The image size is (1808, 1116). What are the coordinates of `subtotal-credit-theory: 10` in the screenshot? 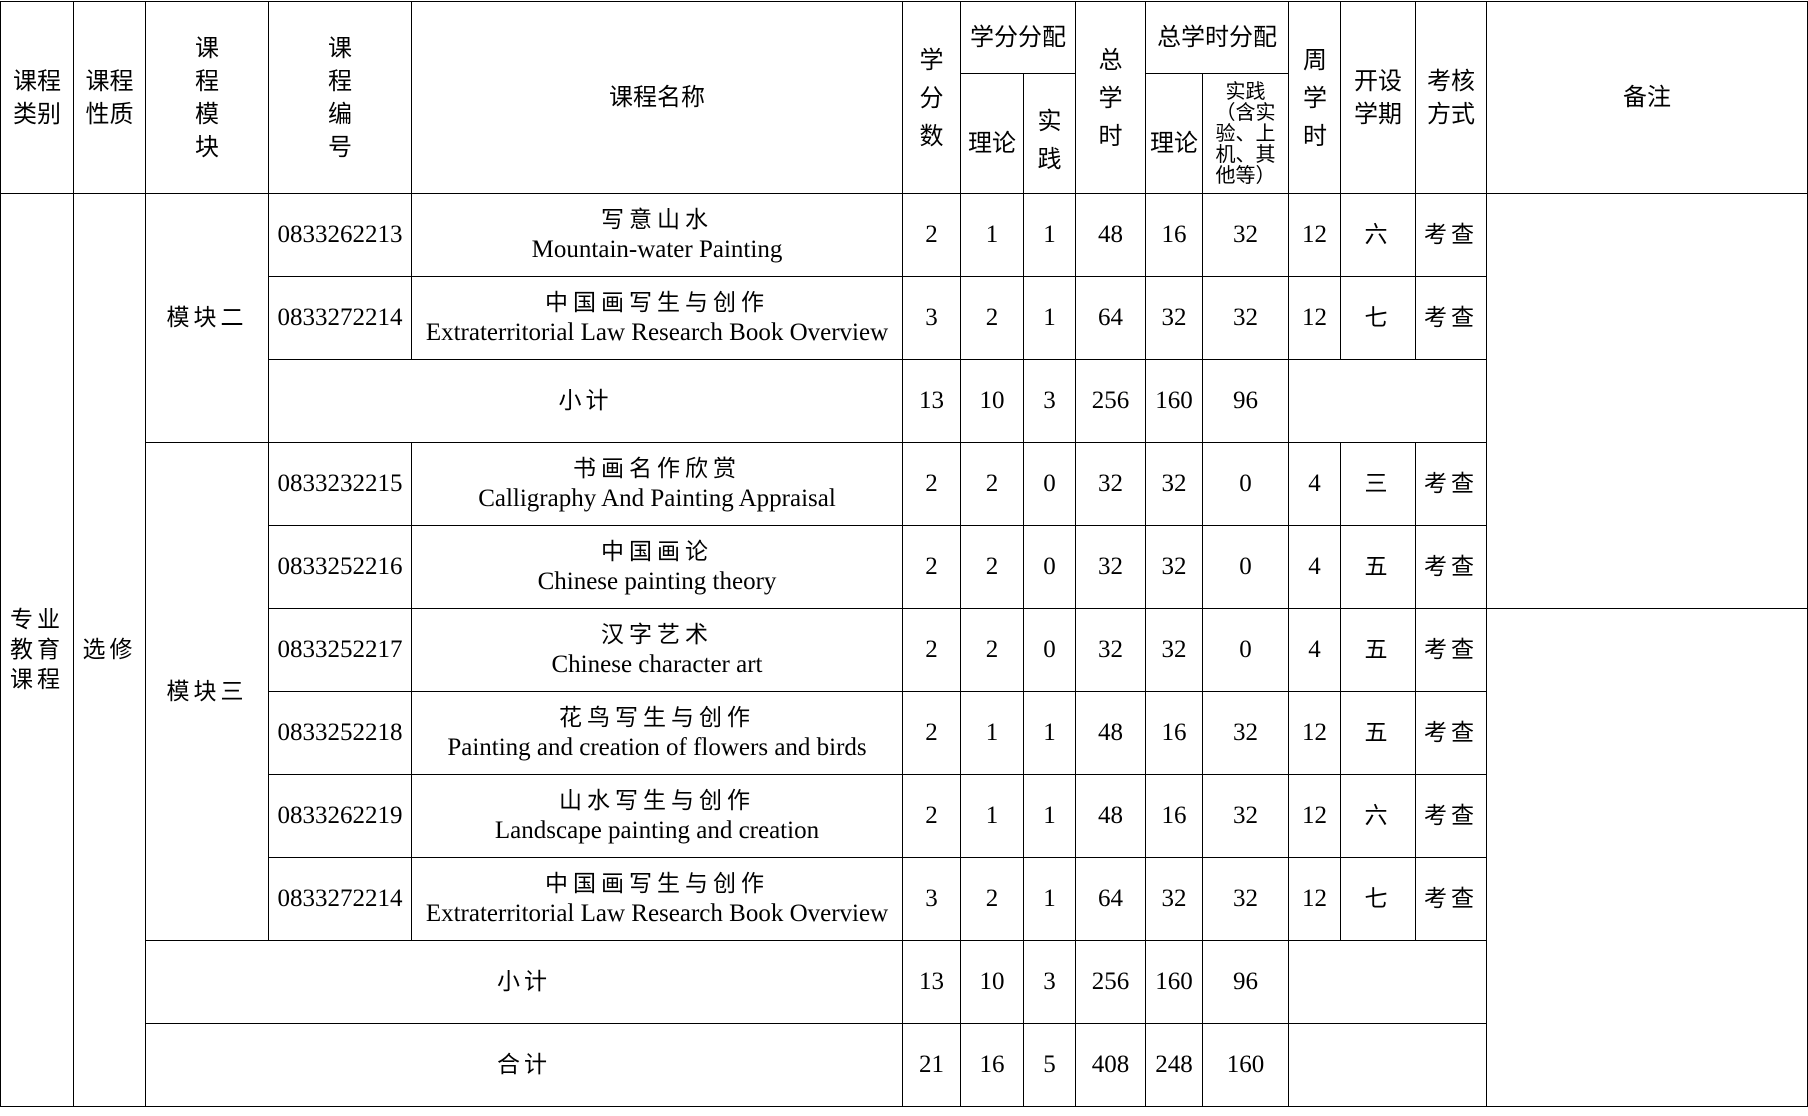 It's located at (992, 982).